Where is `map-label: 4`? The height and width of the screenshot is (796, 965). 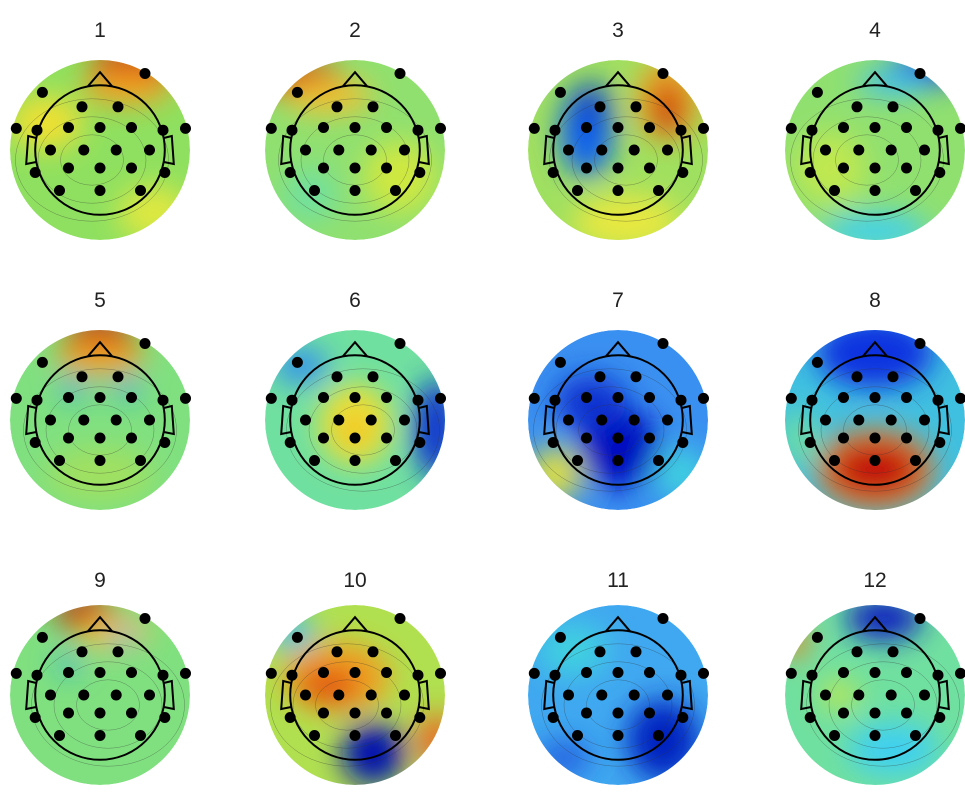
map-label: 4 is located at coordinates (875, 30).